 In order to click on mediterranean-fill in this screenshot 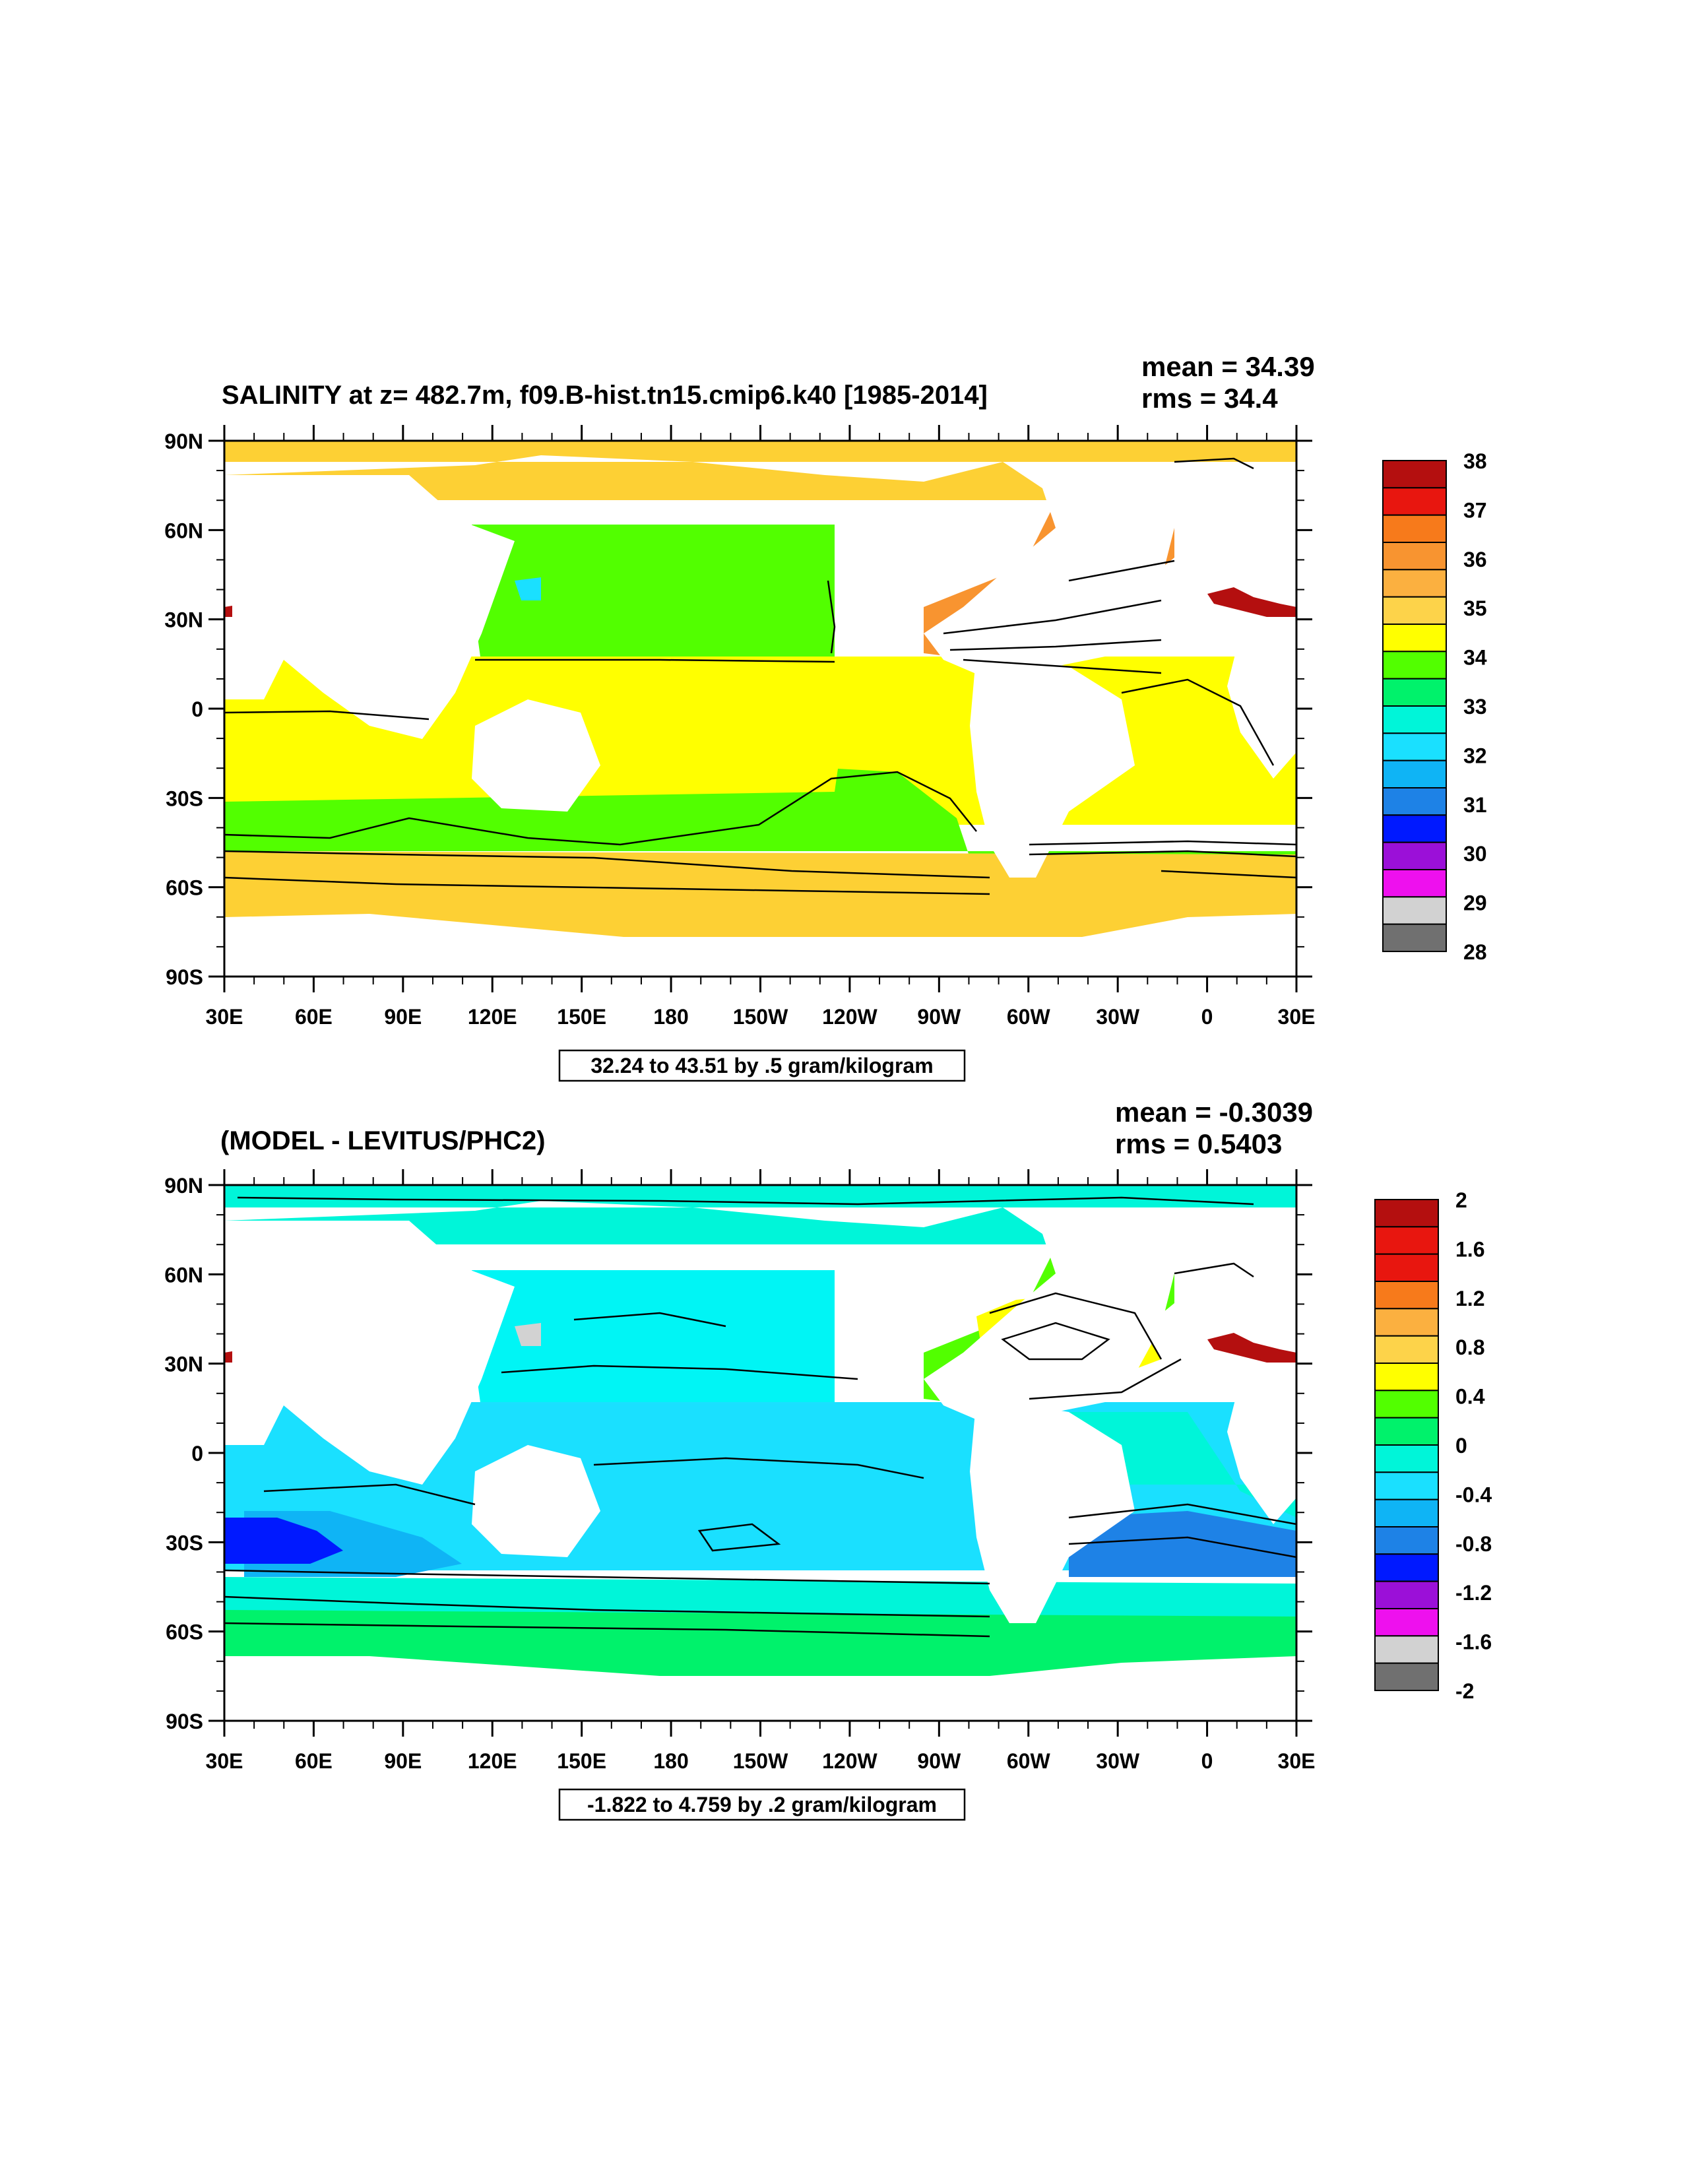, I will do `click(1251, 602)`.